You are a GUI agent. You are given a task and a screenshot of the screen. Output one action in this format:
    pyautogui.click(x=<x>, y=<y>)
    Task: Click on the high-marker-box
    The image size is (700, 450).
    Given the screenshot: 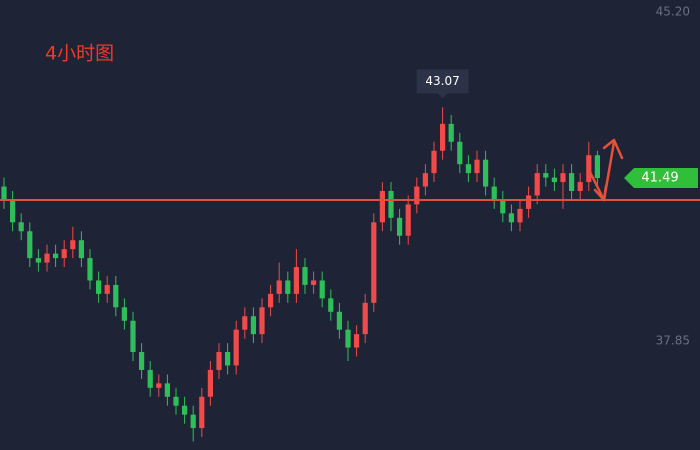 What is the action you would take?
    pyautogui.click(x=442, y=84)
    